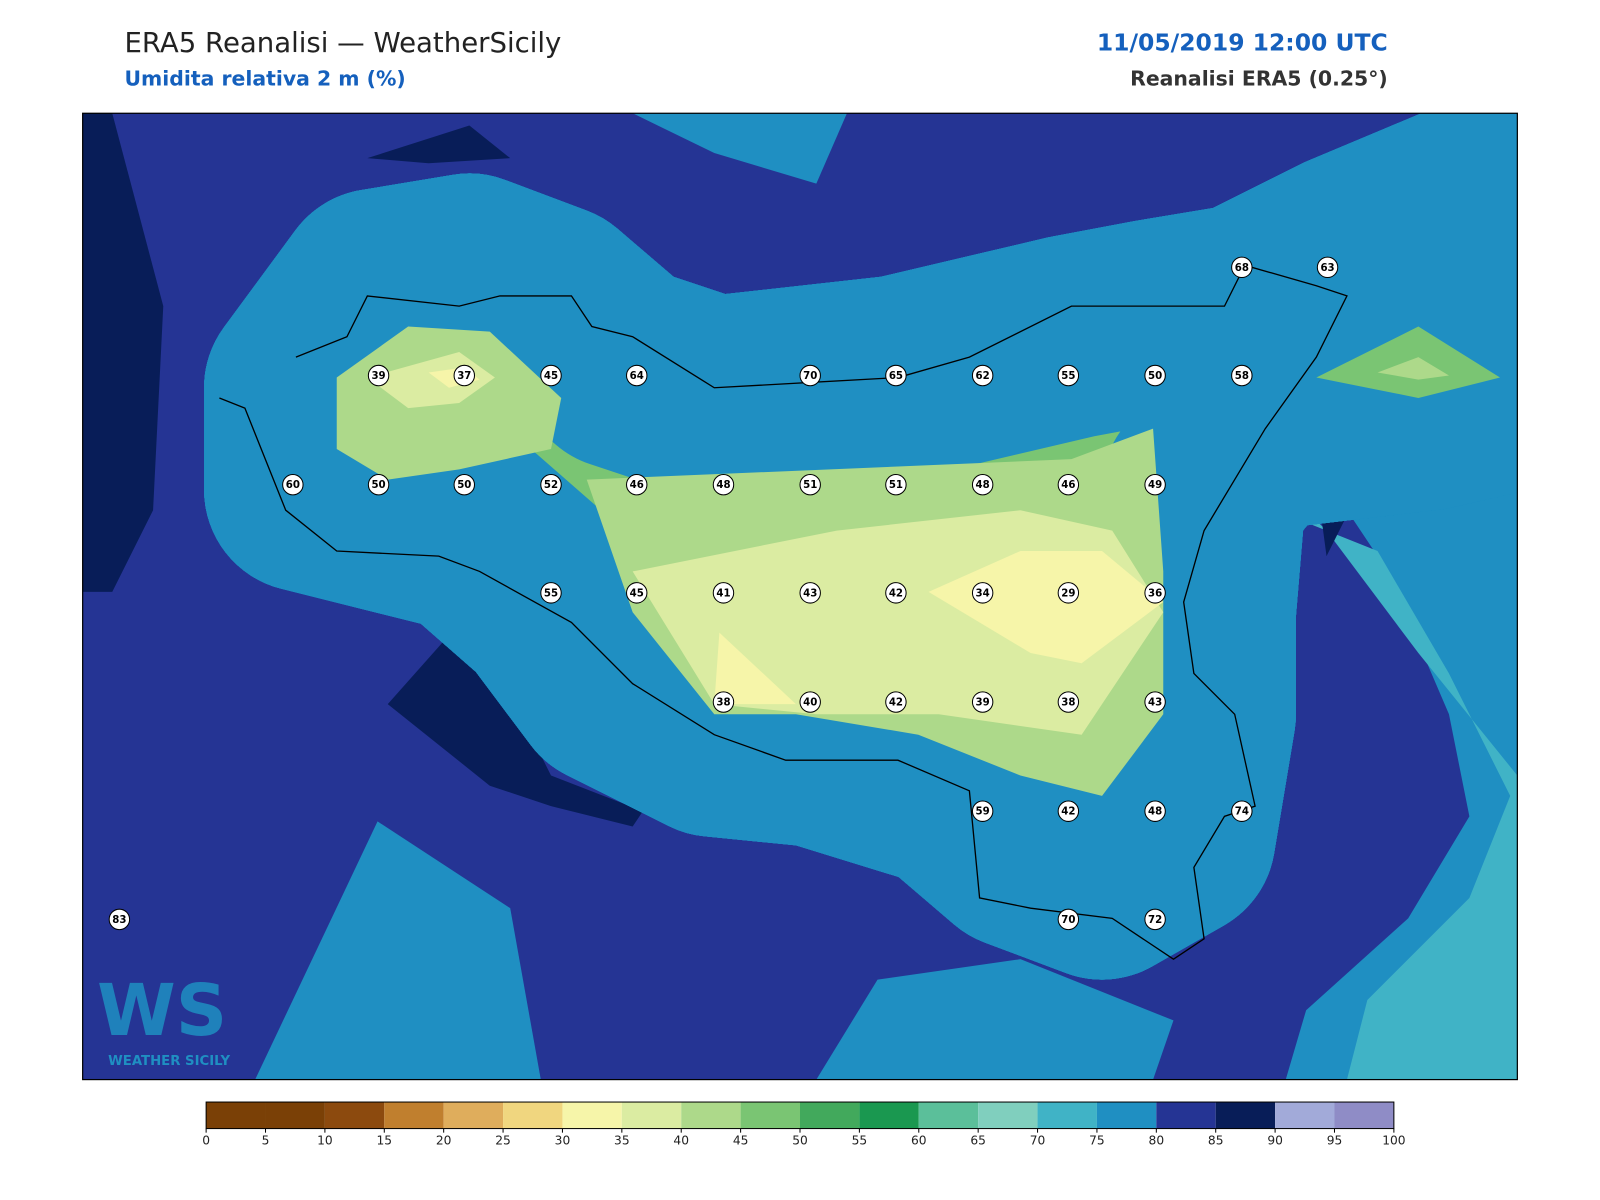 Image resolution: width=1600 pixels, height=1200 pixels. What do you see at coordinates (206, 1140) in the screenshot?
I see `colorbar-tick-label: 0` at bounding box center [206, 1140].